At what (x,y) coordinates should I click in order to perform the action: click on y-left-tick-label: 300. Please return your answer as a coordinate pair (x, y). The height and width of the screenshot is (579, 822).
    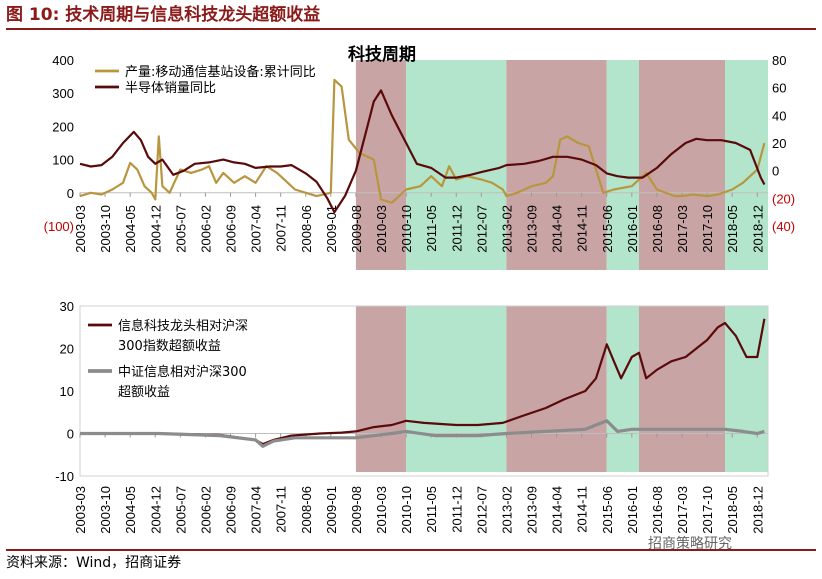
    Looking at the image, I should click on (63, 93).